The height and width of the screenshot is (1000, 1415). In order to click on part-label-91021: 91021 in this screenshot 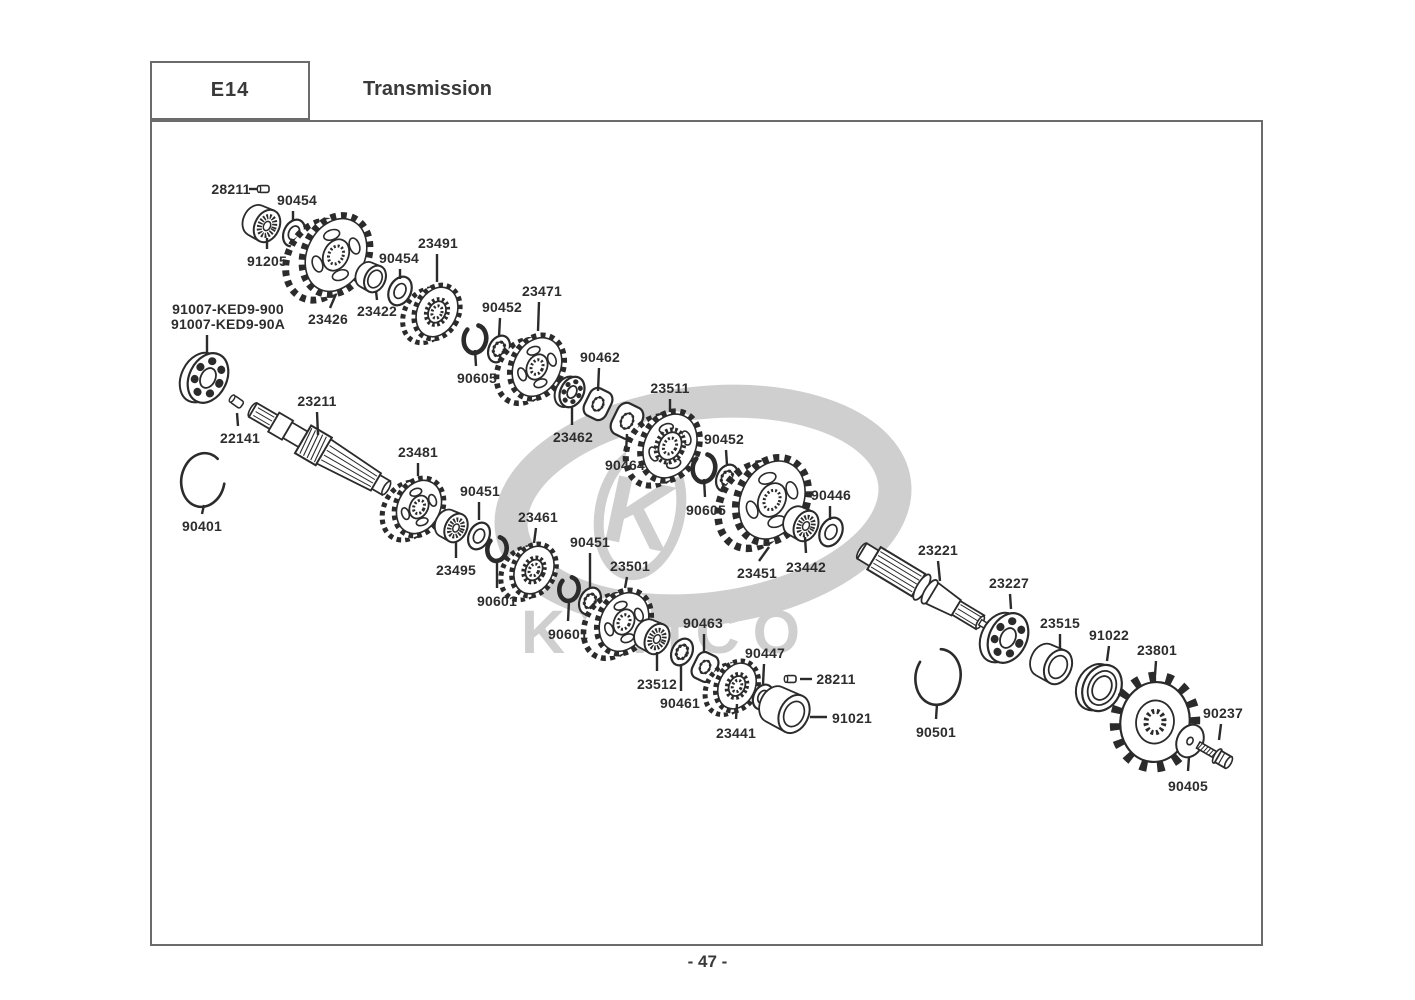, I will do `click(852, 718)`.